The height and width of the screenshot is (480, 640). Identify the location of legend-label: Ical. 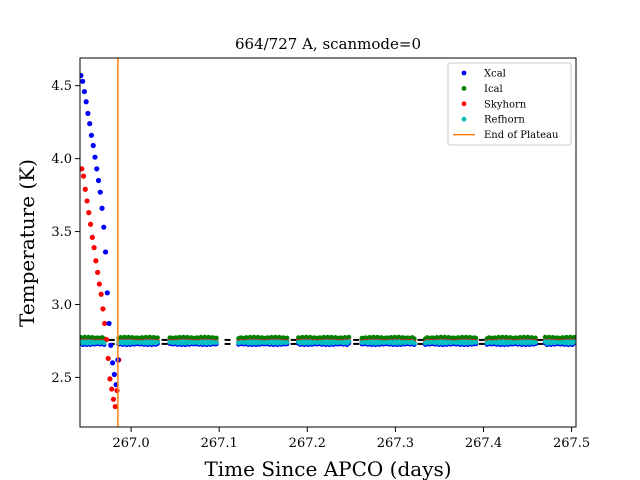
(493, 89).